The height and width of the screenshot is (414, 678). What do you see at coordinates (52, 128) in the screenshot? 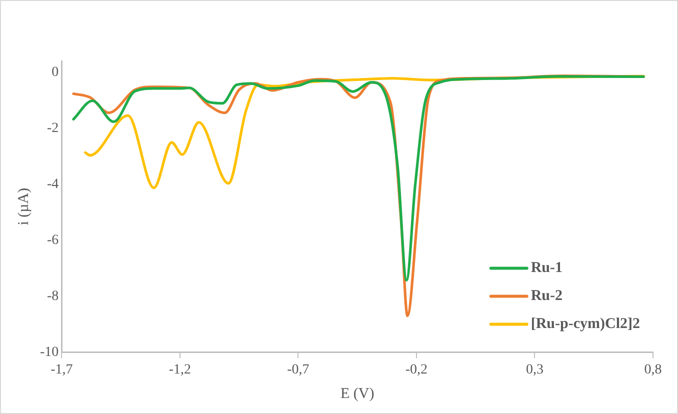
I see `y-tick-label: -2` at bounding box center [52, 128].